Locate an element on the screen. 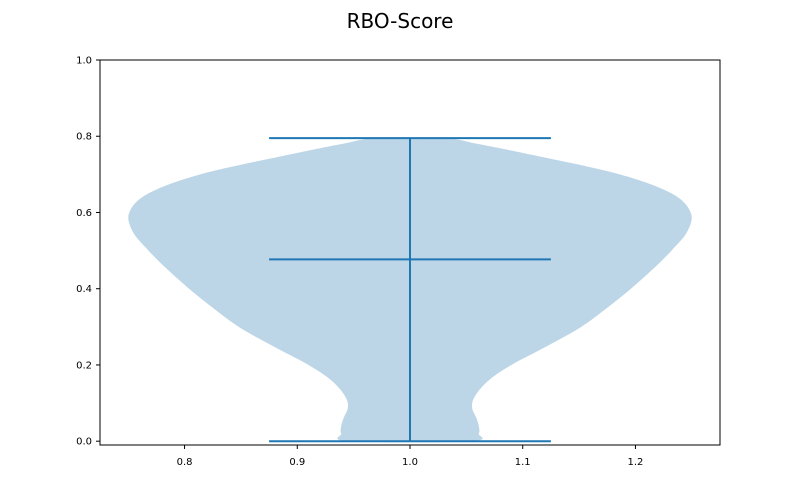 This screenshot has height=500, width=800. x-tick-label: 1.1 is located at coordinates (523, 462).